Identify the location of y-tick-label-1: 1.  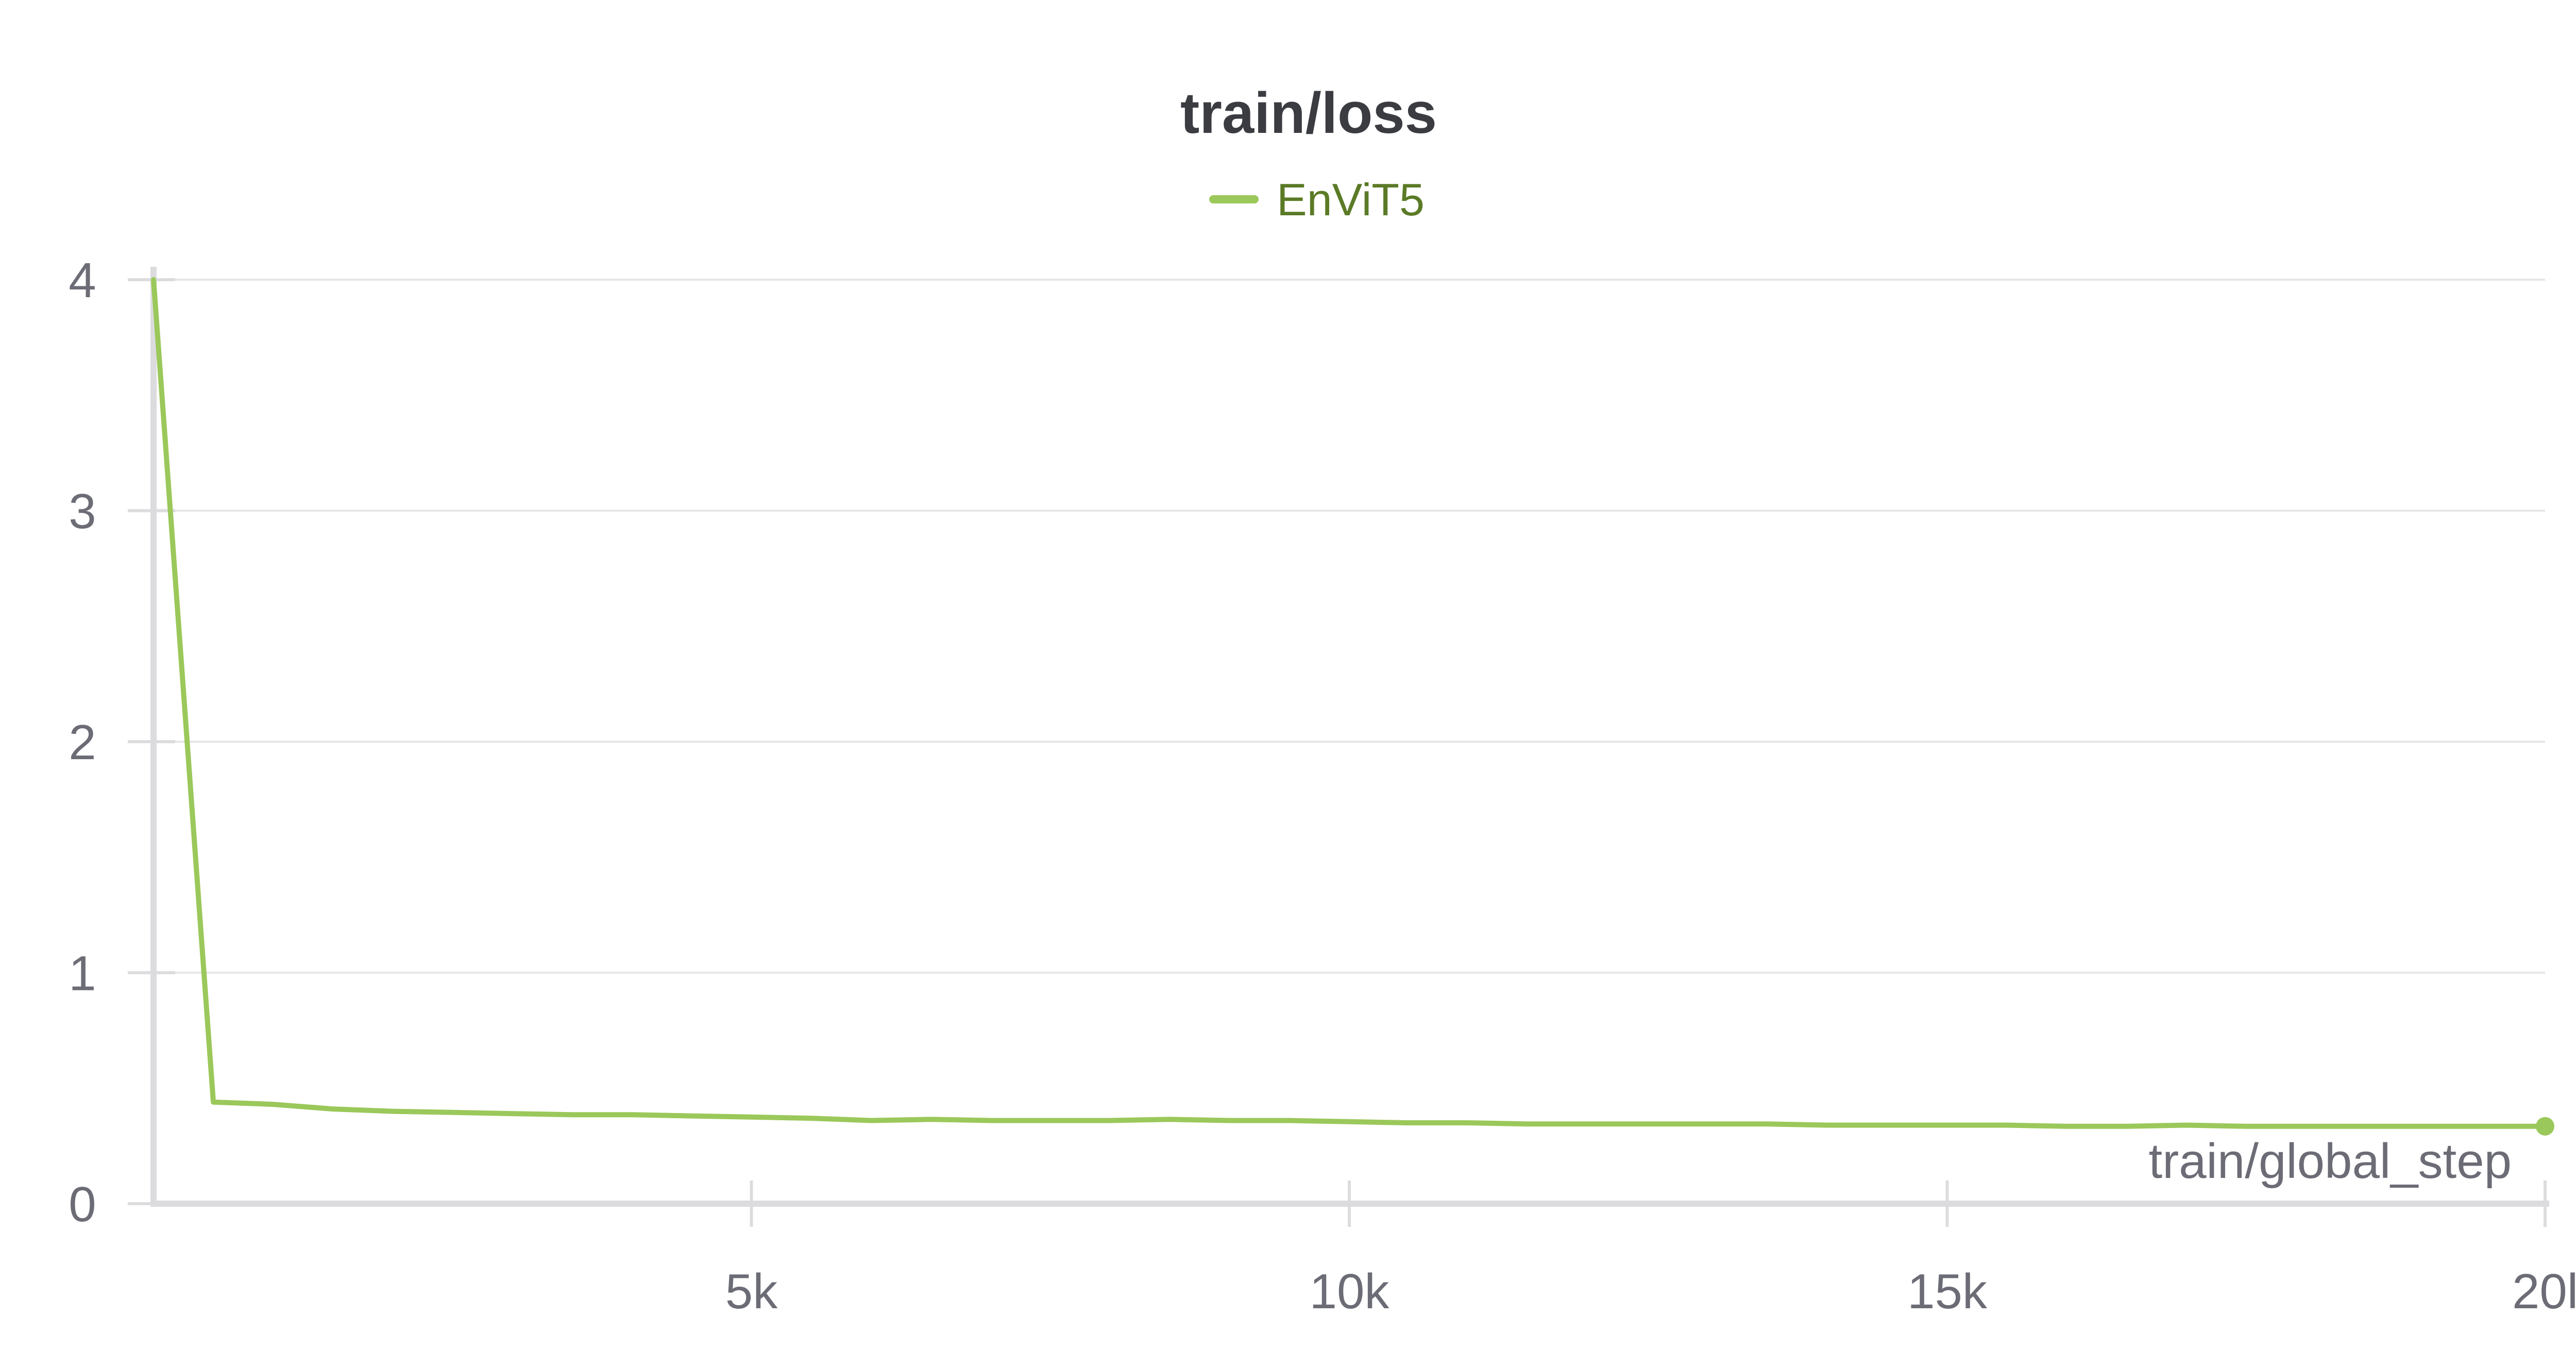
(82, 973).